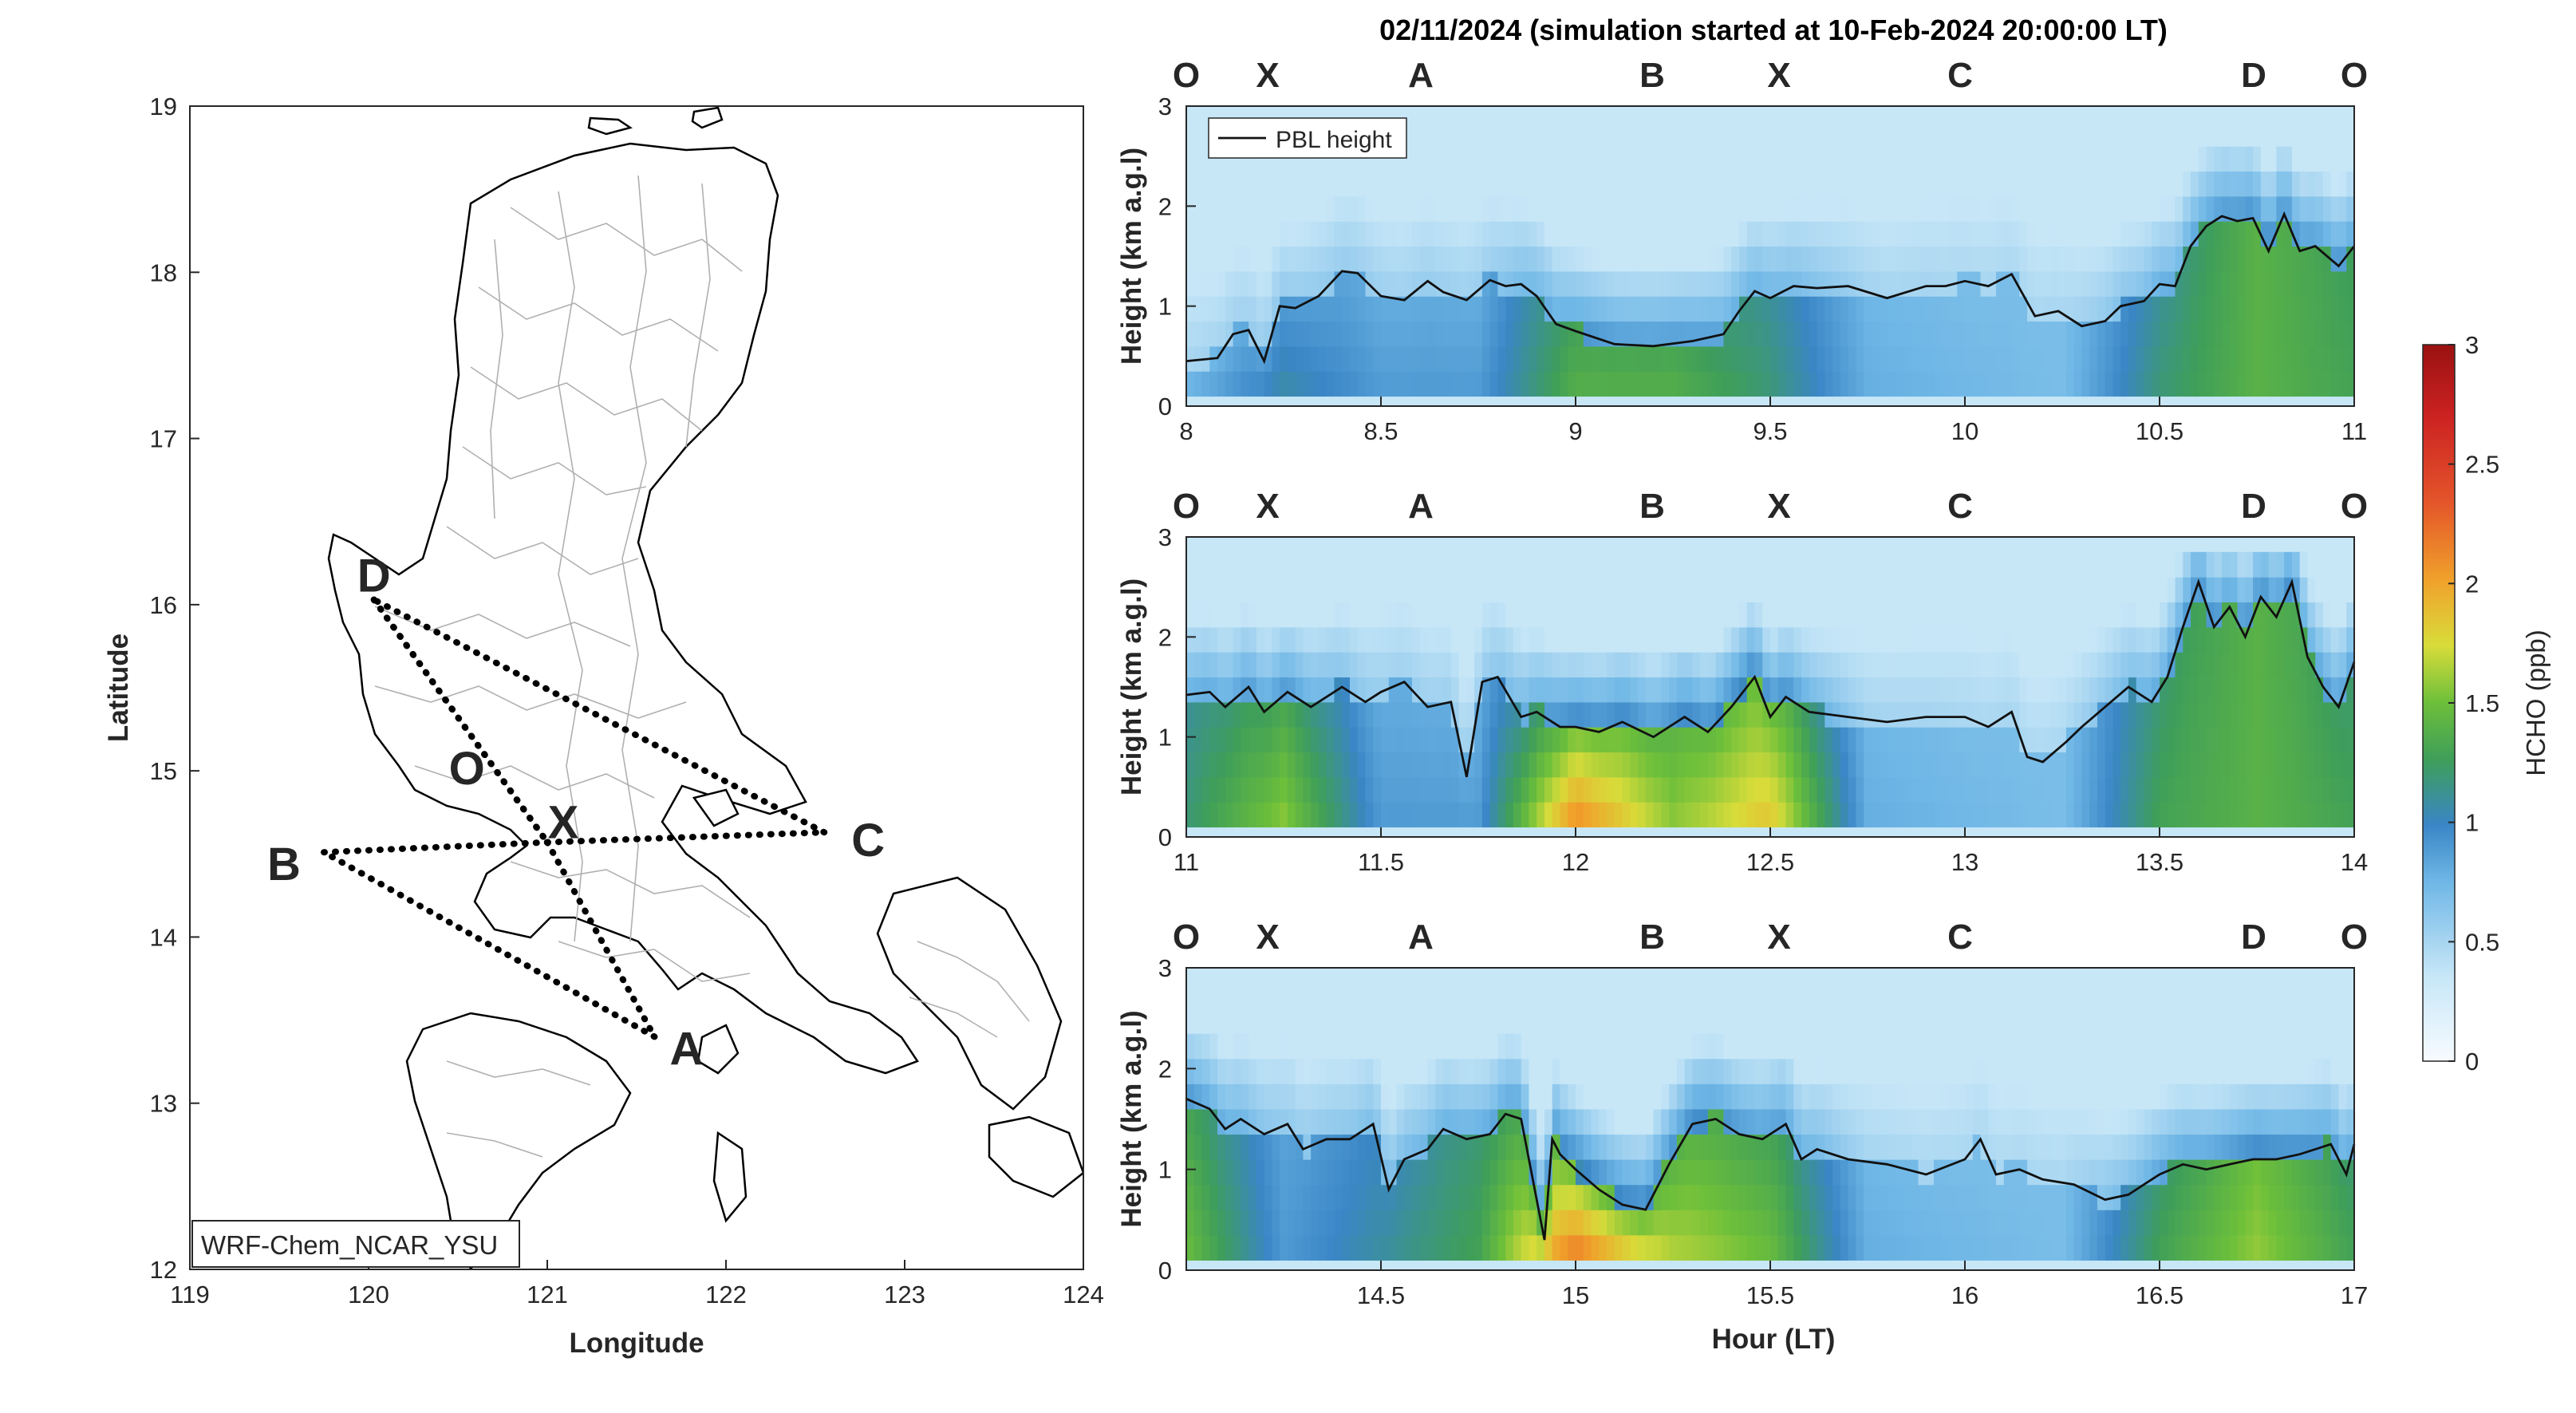 The height and width of the screenshot is (1413, 2576). What do you see at coordinates (163, 1270) in the screenshot?
I see `map-ytick-label: 12` at bounding box center [163, 1270].